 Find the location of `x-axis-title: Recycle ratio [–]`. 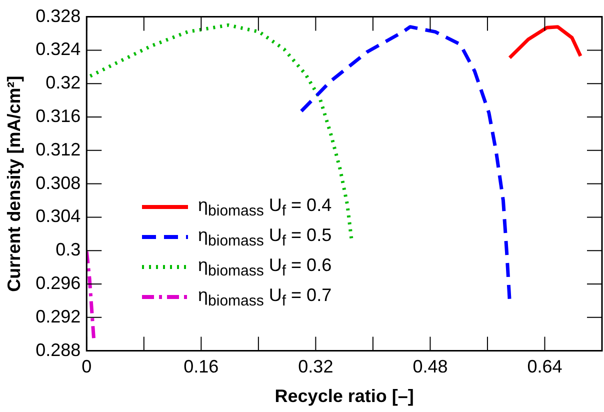

x-axis-title: Recycle ratio [–] is located at coordinates (344, 396).